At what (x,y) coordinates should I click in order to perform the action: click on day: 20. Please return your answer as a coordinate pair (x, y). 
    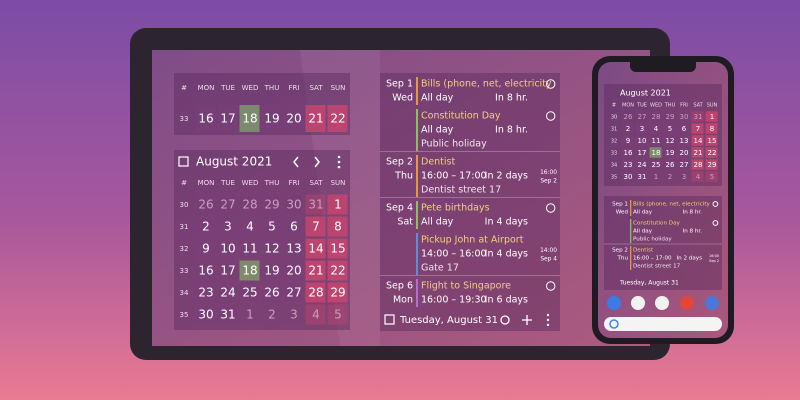
    Looking at the image, I should click on (293, 119).